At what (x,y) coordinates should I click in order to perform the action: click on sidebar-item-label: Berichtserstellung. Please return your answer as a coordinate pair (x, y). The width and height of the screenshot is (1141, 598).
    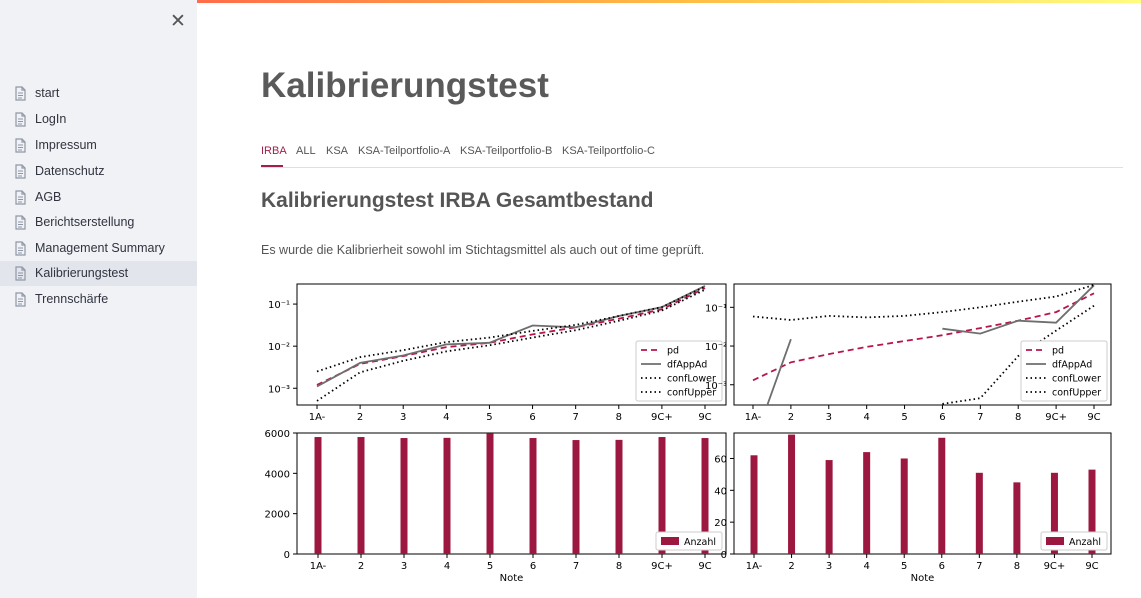
    Looking at the image, I should click on (85, 222).